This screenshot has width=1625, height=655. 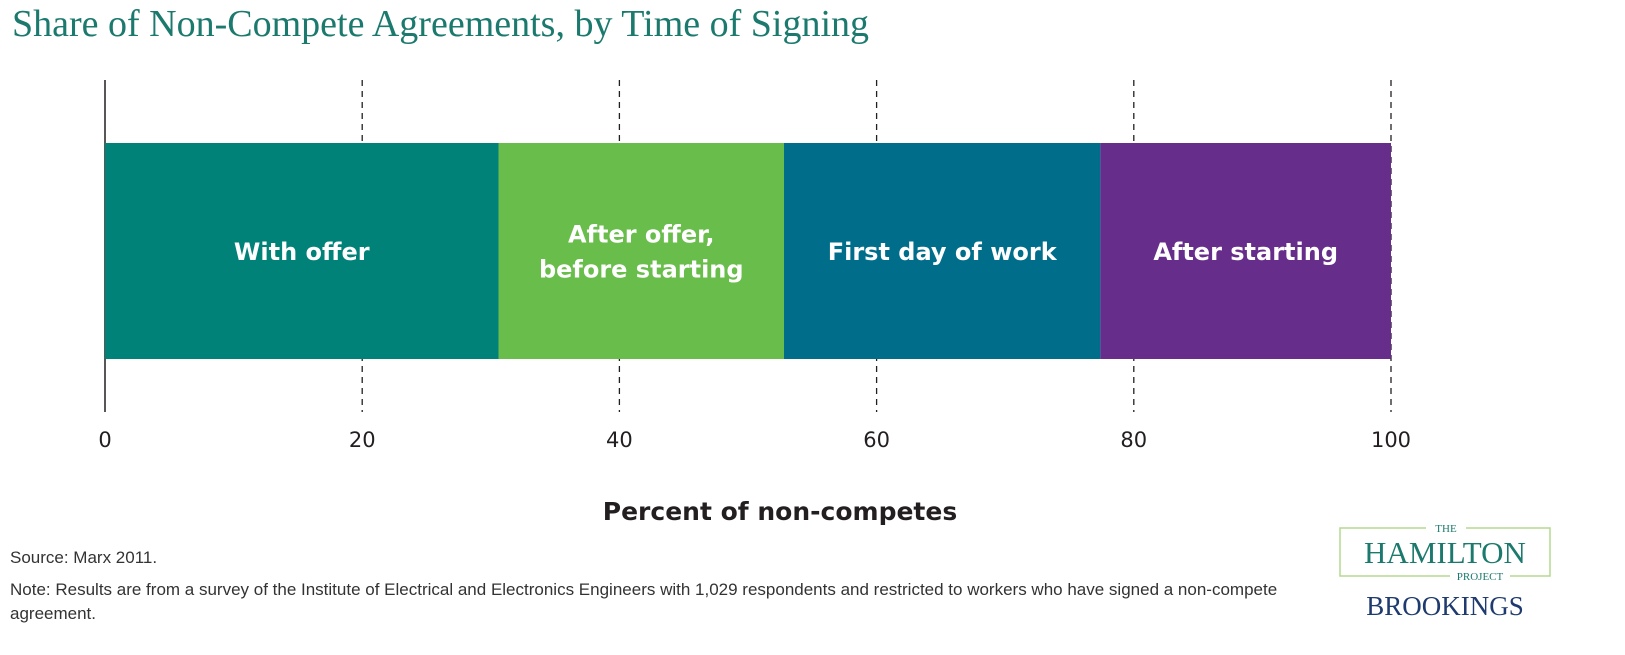 What do you see at coordinates (1391, 440) in the screenshot?
I see `x-tick-label: 100` at bounding box center [1391, 440].